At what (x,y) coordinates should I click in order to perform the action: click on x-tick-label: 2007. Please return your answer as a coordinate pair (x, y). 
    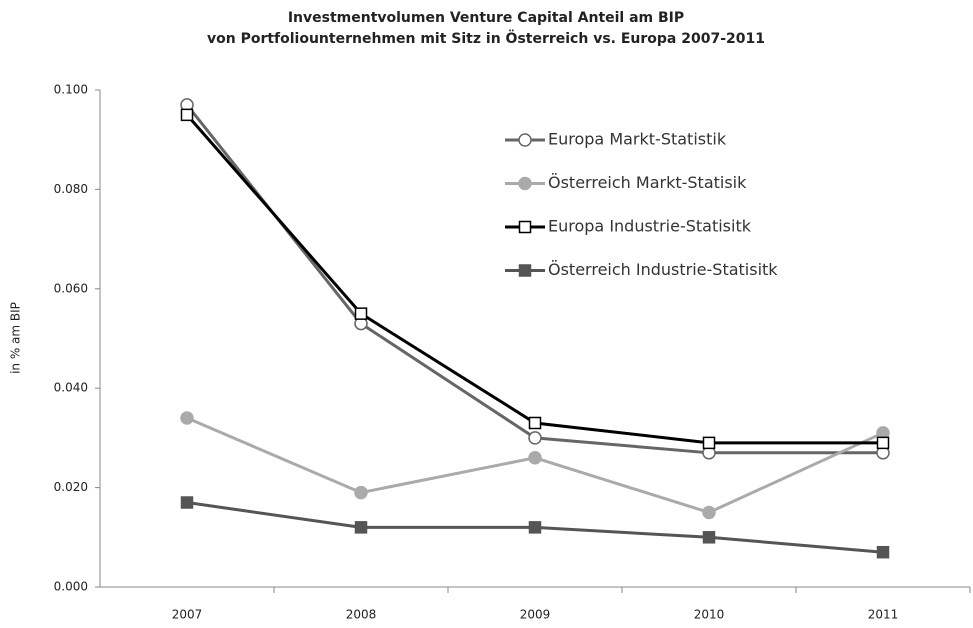
    Looking at the image, I should click on (187, 615).